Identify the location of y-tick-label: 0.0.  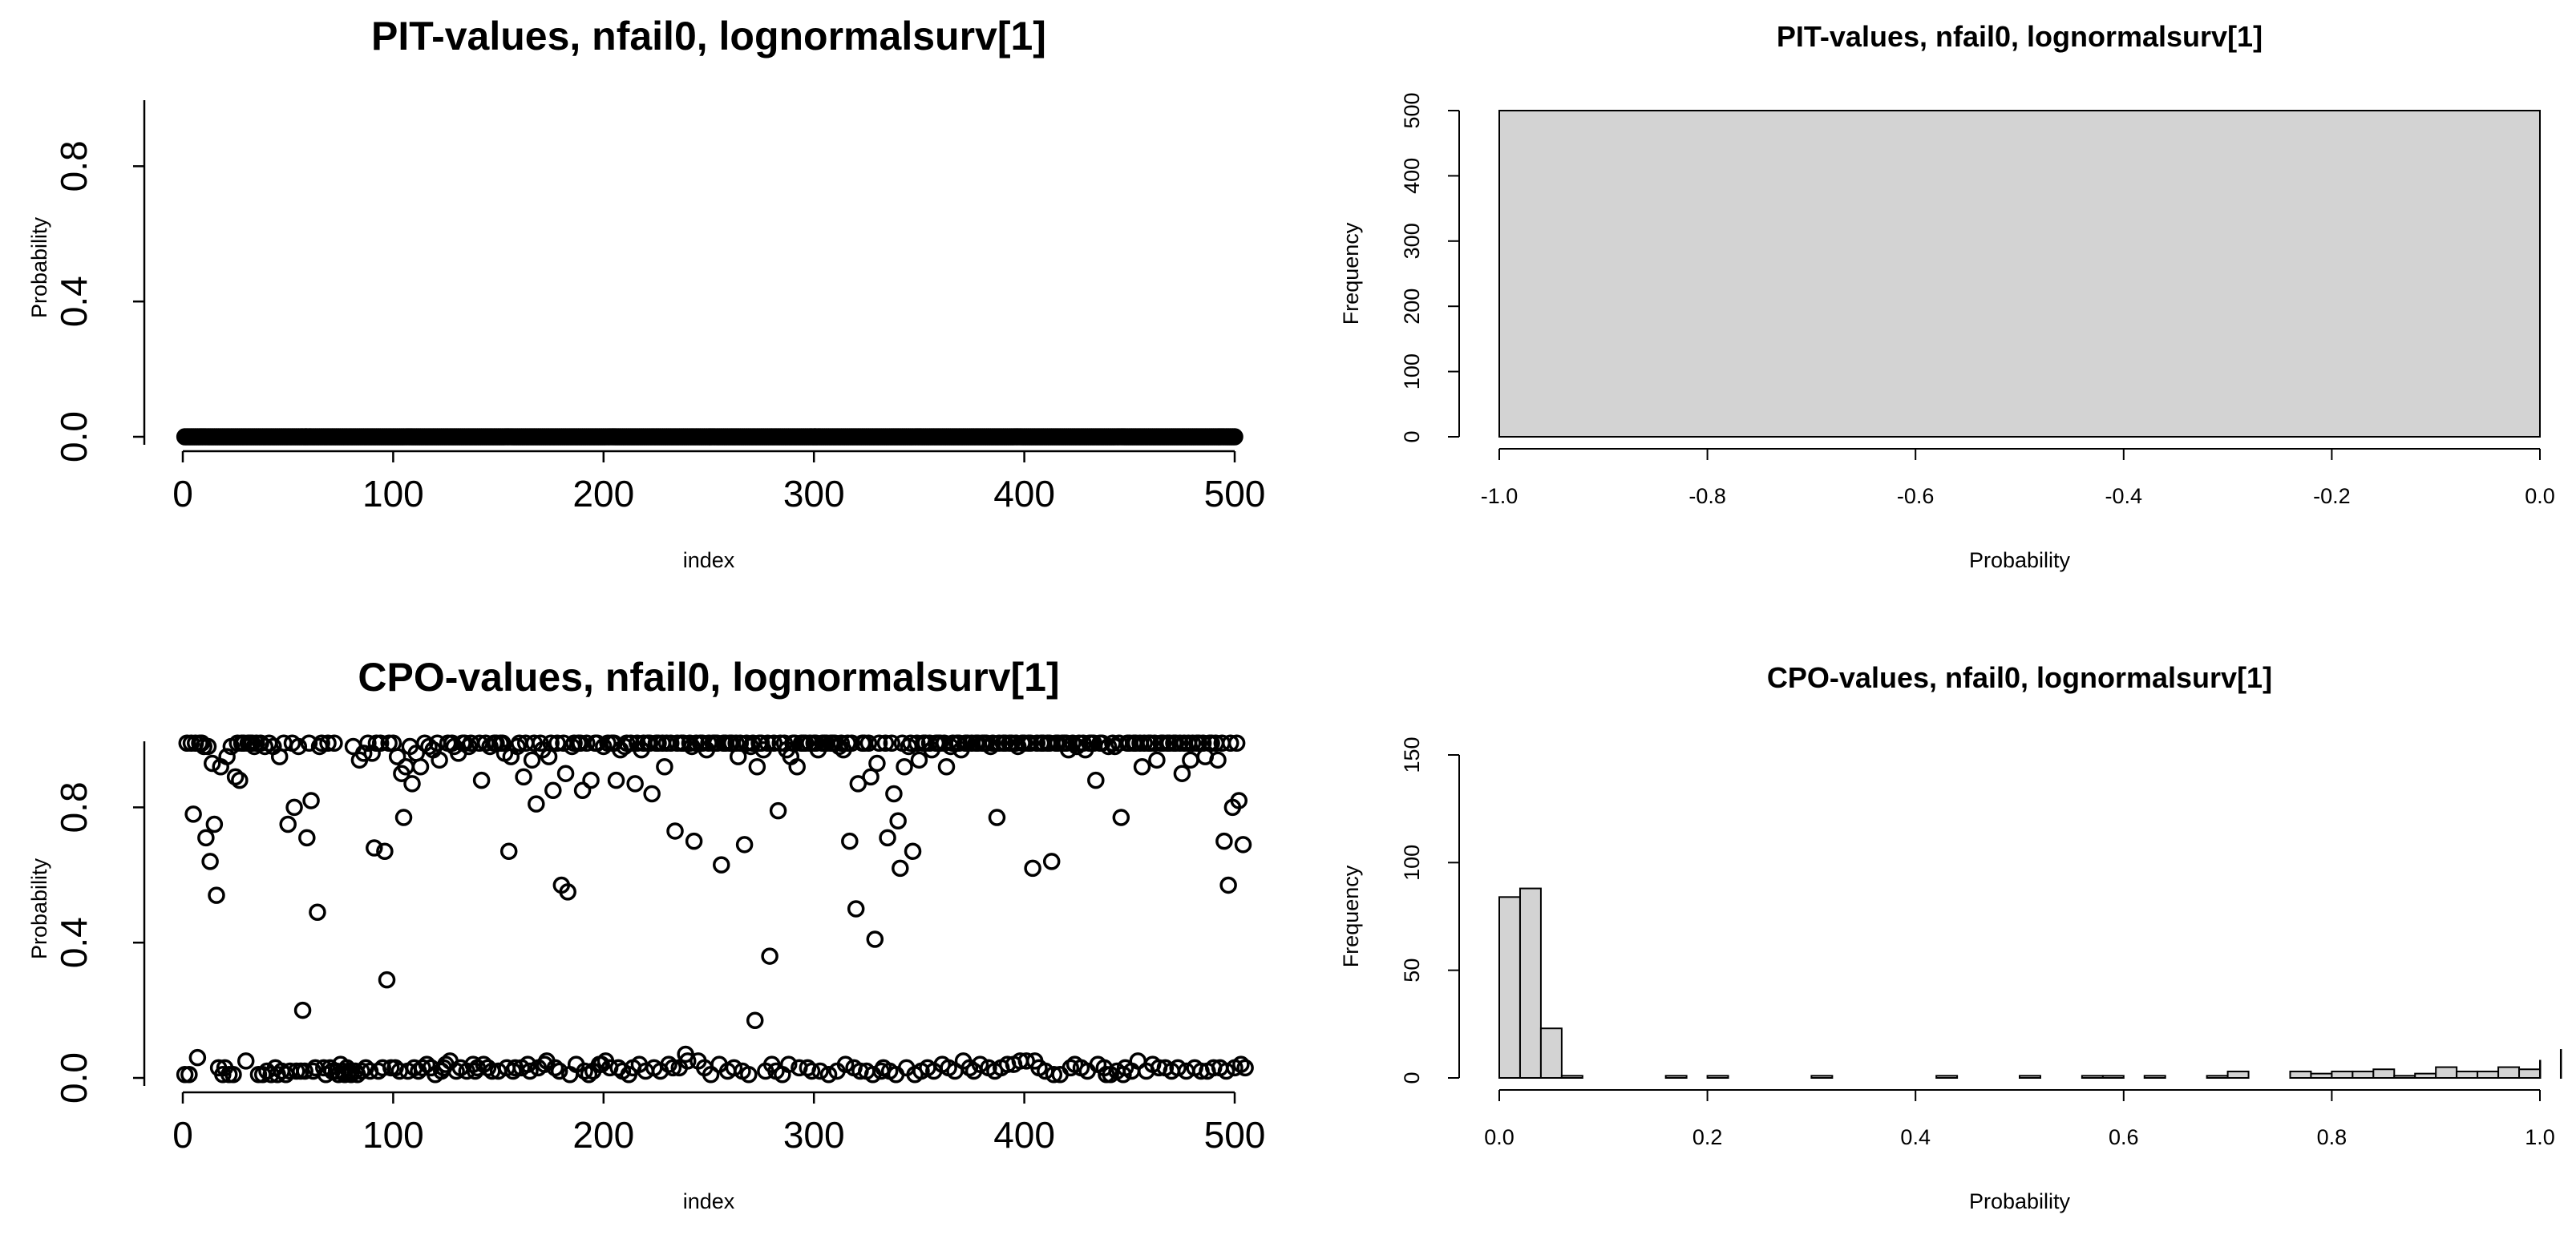
(74, 1078).